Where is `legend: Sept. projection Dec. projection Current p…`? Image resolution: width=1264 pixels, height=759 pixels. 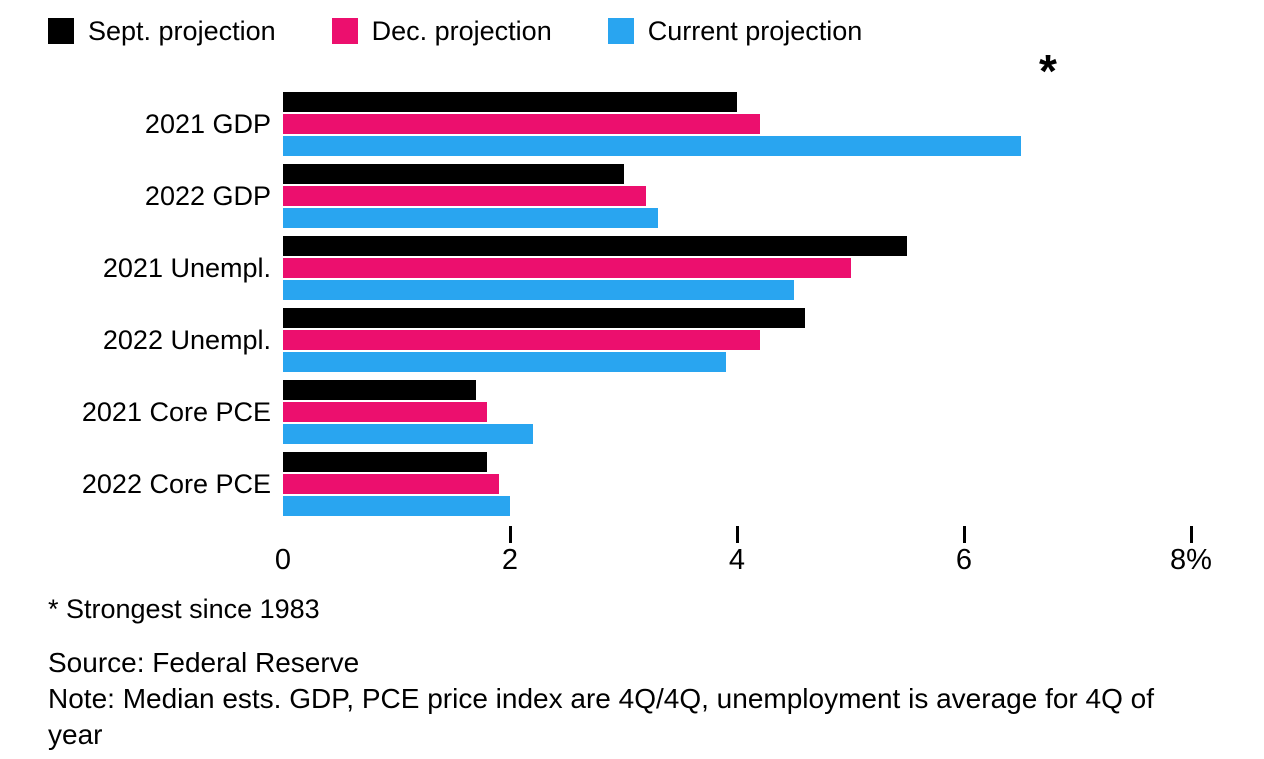
legend: Sept. projection Dec. projection Current p… is located at coordinates (646, 31).